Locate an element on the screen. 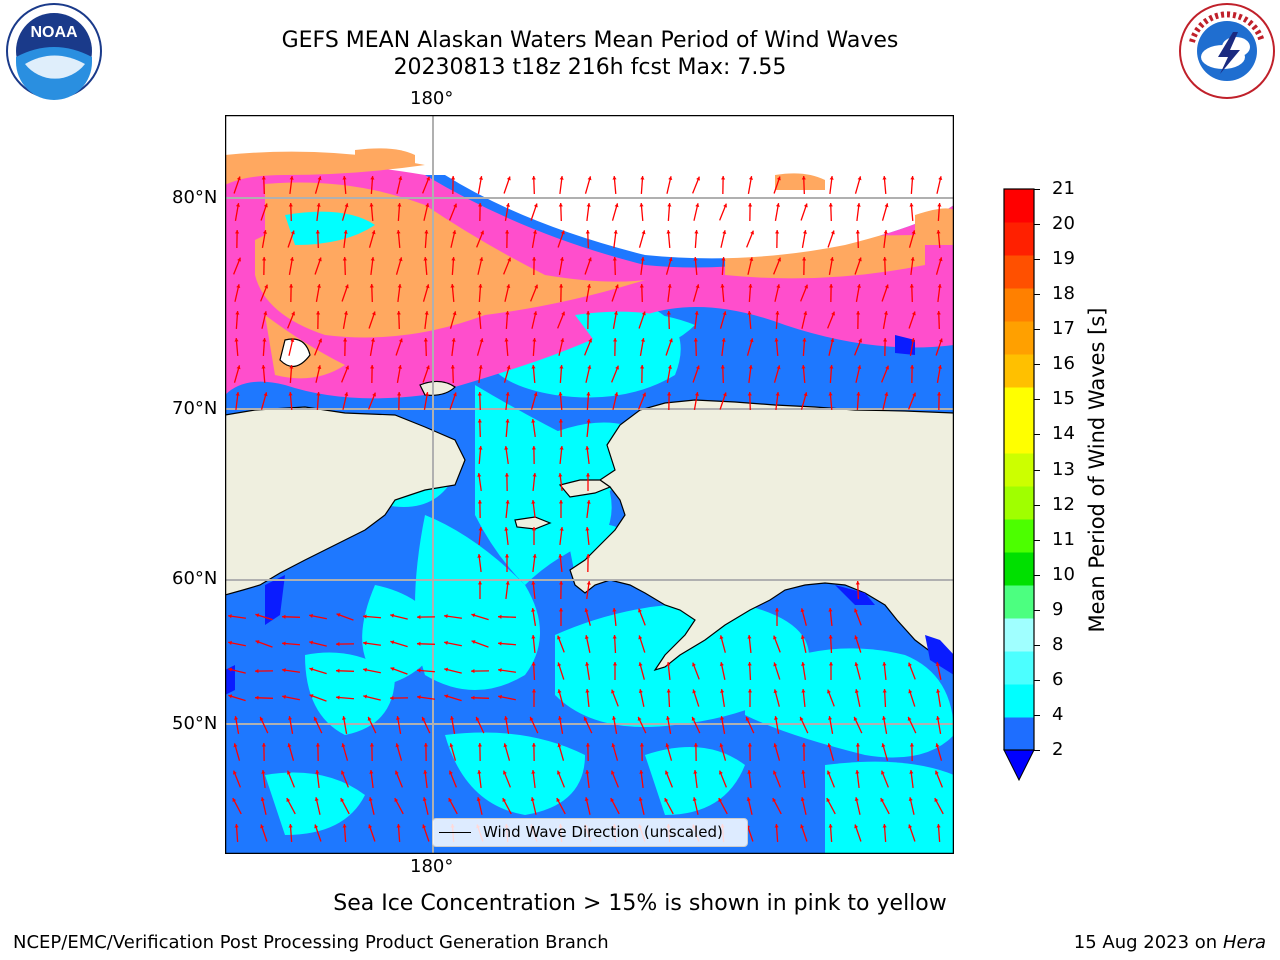  colorbar-tick-label: 11 is located at coordinates (1063, 539).